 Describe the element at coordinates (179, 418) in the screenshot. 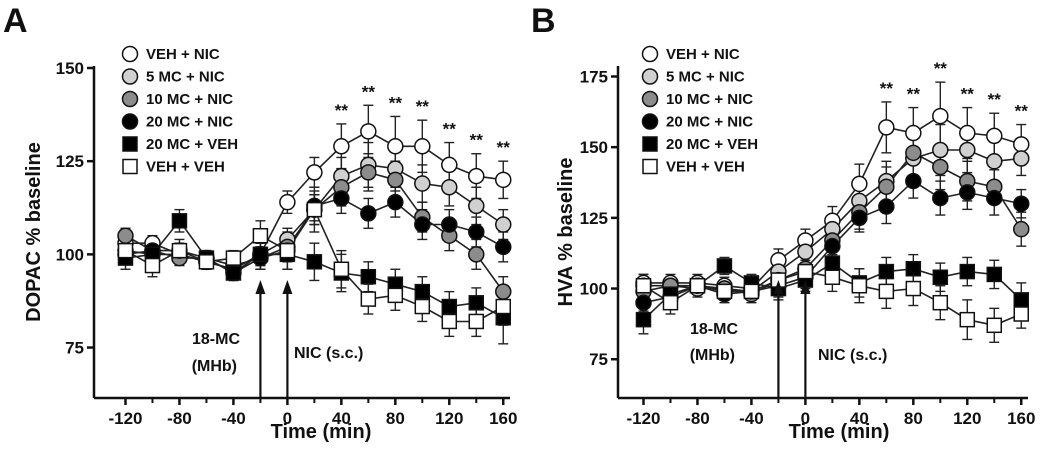

I see `x-tick-label: -80` at that location.